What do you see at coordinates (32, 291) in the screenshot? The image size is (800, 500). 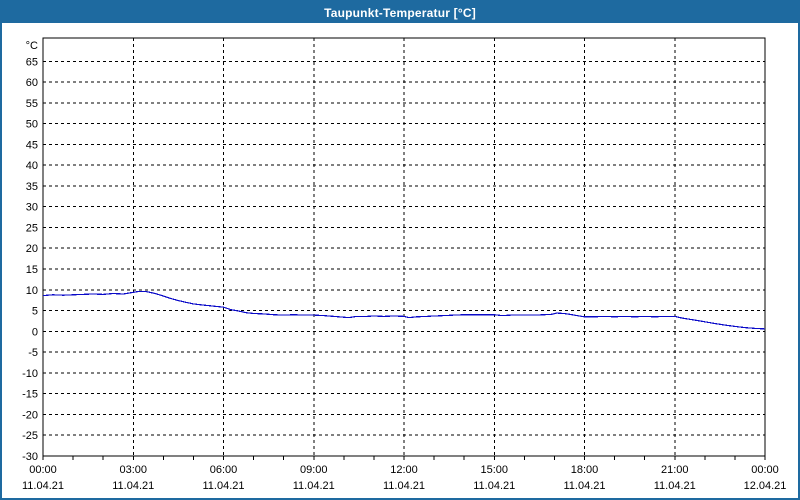 I see `y-axis-label: 10` at bounding box center [32, 291].